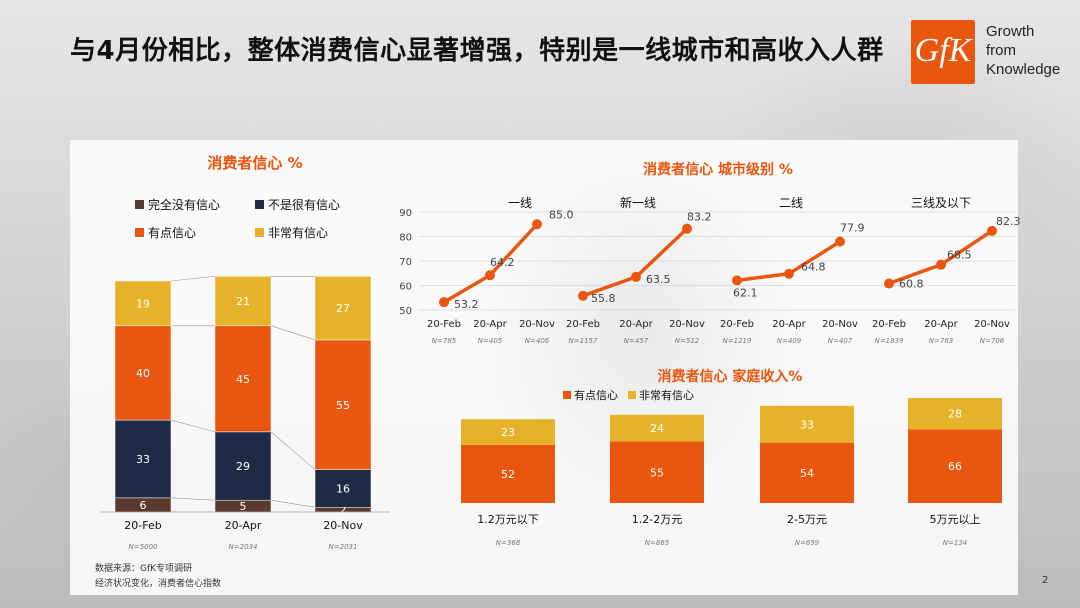  What do you see at coordinates (718, 169) in the screenshot?
I see `chart-title: 消费者信心 城市级别 %` at bounding box center [718, 169].